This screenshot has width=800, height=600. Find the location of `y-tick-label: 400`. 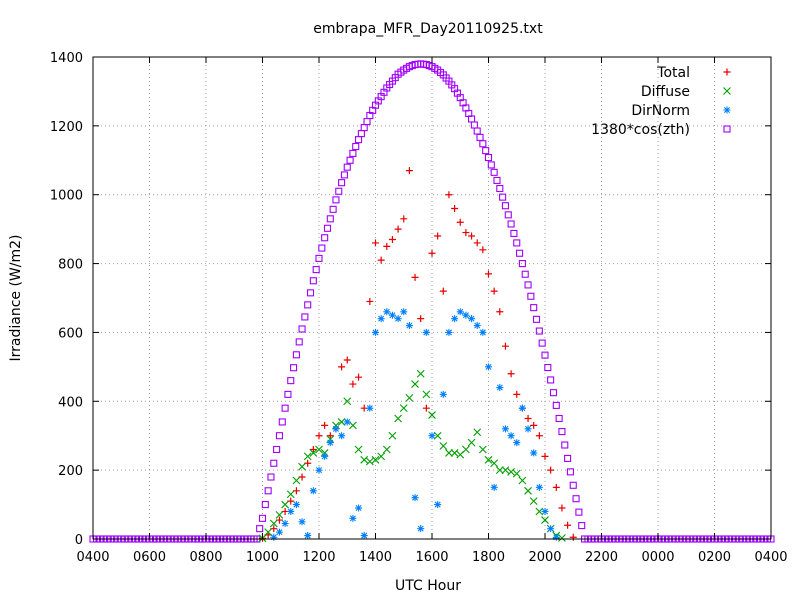

y-tick-label: 400 is located at coordinates (70, 402).